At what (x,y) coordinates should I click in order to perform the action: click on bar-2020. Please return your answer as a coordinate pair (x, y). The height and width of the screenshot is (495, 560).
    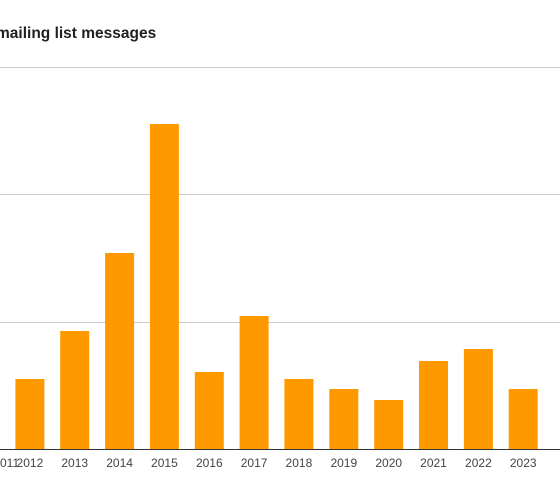
    Looking at the image, I should click on (389, 424).